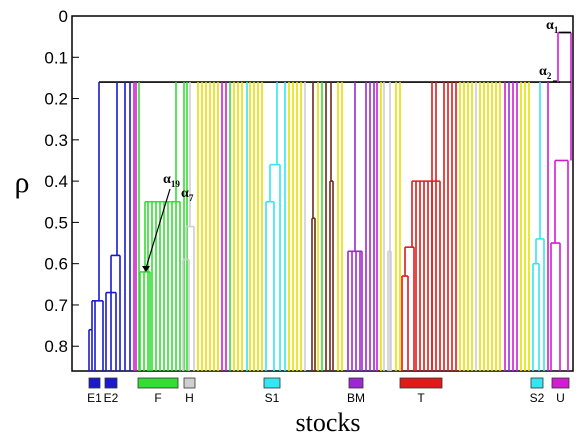 This screenshot has width=587, height=435. Describe the element at coordinates (56, 140) in the screenshot. I see `y-tick-label: 0.3` at that location.